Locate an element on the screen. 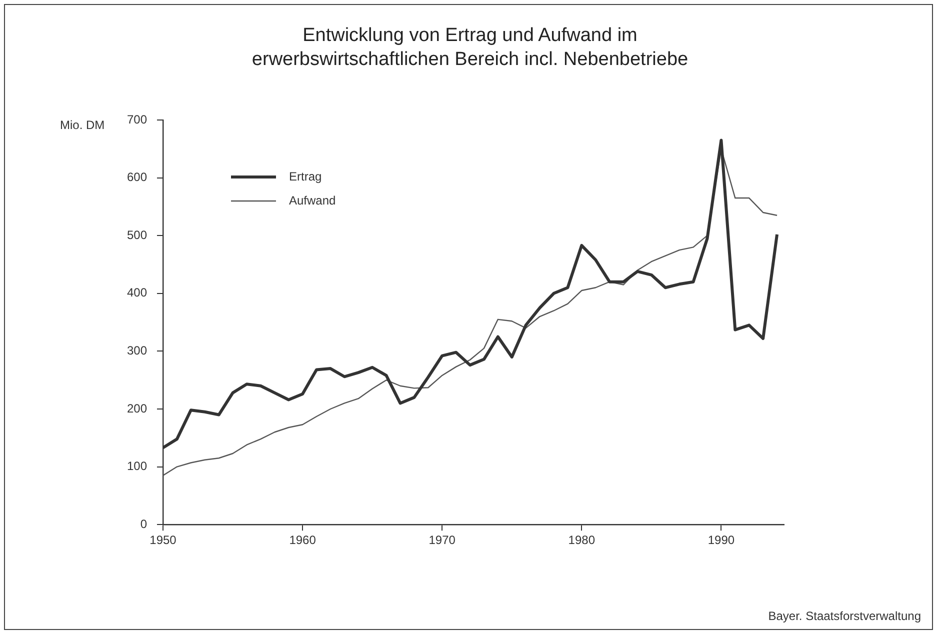 This screenshot has height=636, width=939. x-tick-label: 1960 is located at coordinates (302, 540).